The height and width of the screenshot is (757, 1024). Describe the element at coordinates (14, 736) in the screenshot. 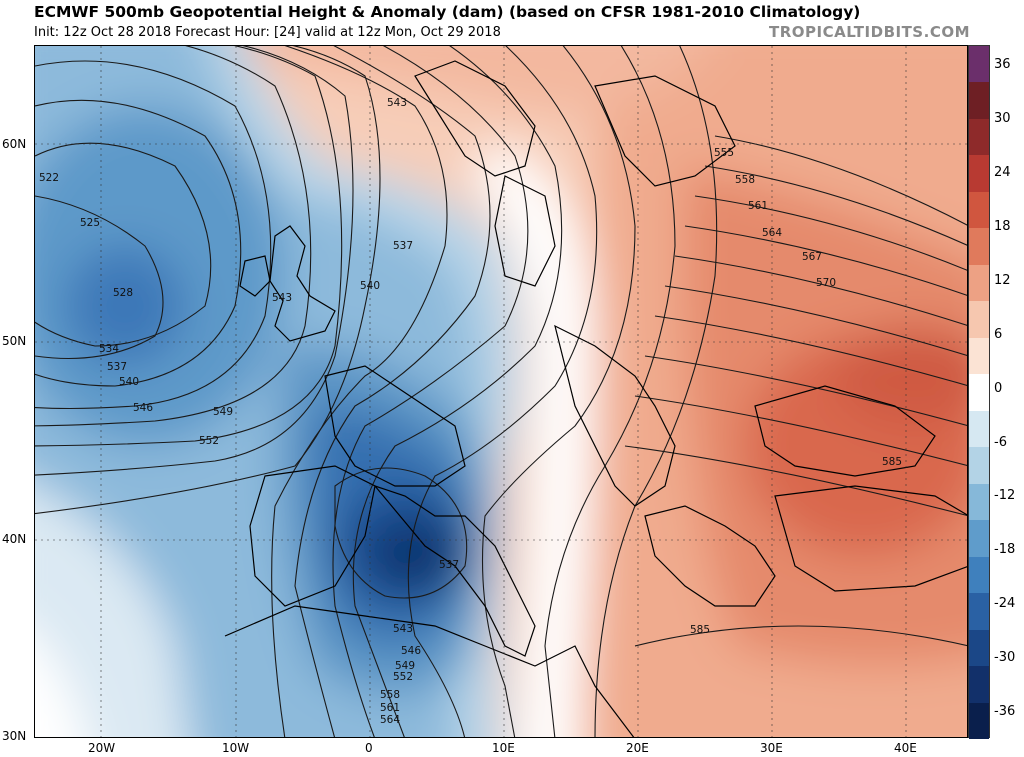

I see `lat-label-30n: 30N` at that location.